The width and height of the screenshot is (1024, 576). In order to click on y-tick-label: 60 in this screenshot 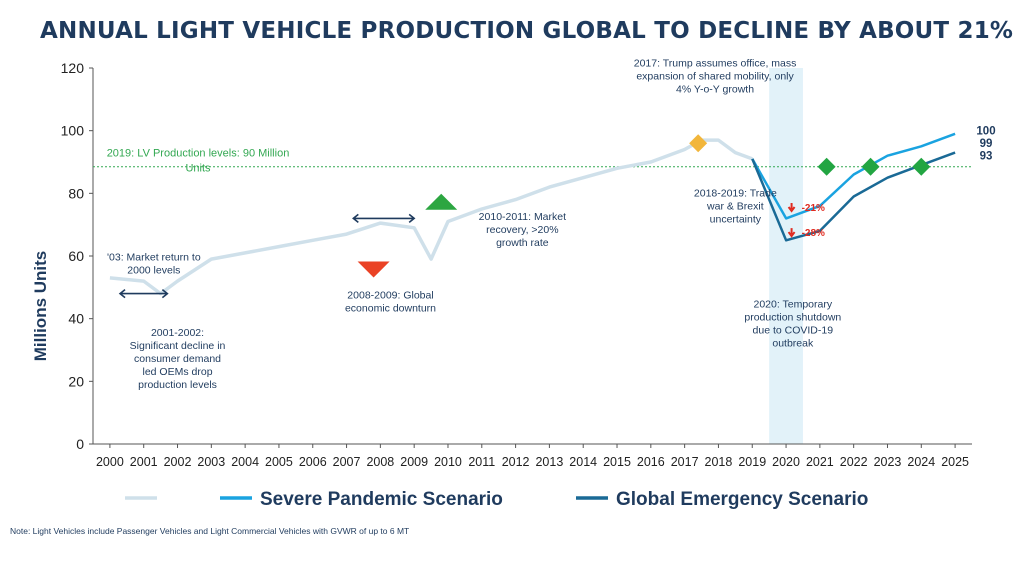, I will do `click(76, 256)`.